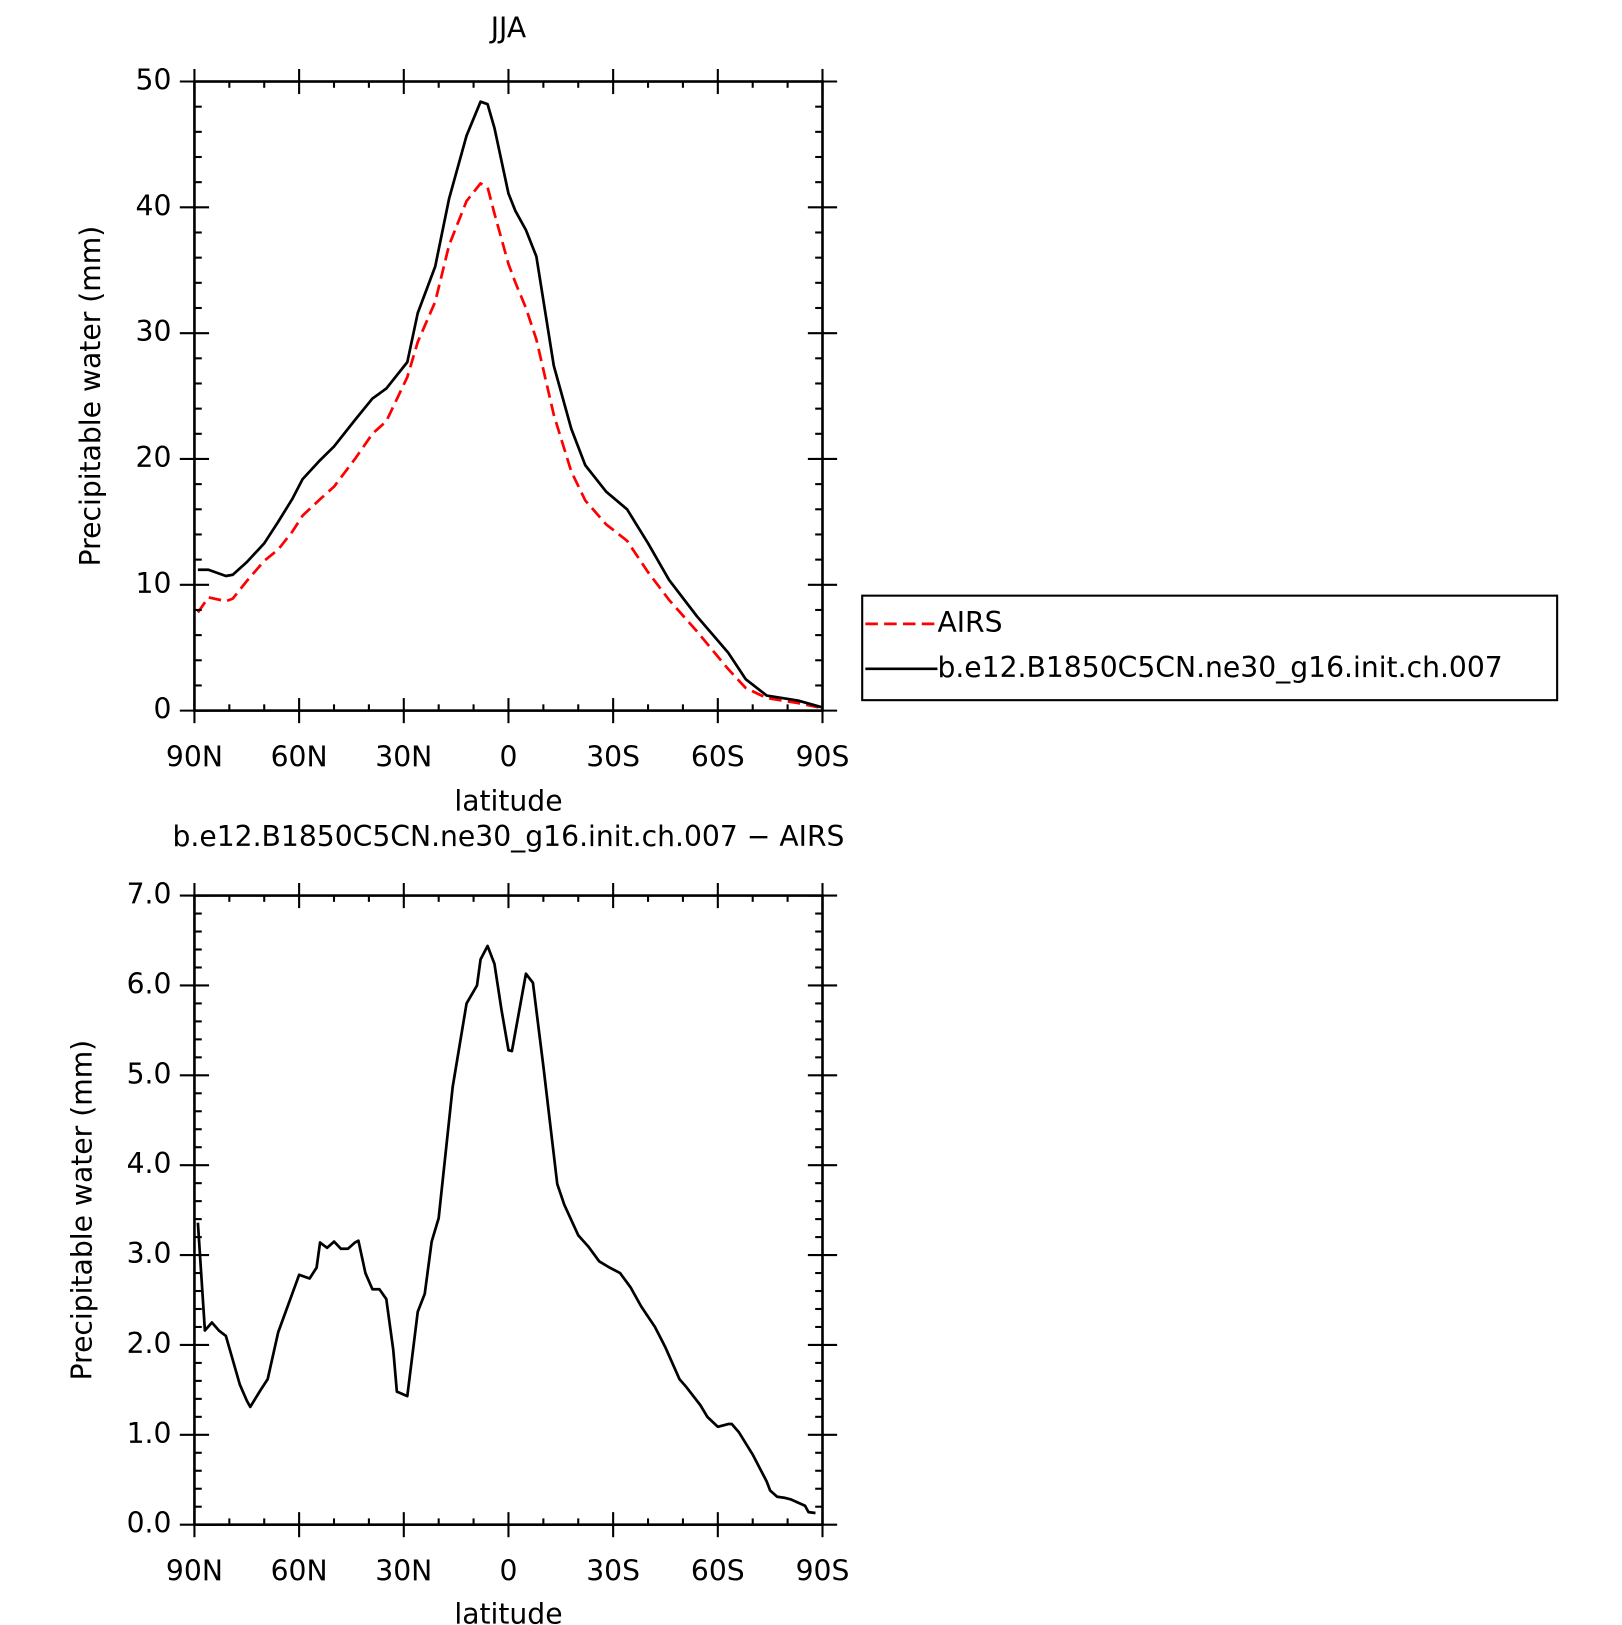  What do you see at coordinates (154, 205) in the screenshot?
I see `y-tick-label: 40` at bounding box center [154, 205].